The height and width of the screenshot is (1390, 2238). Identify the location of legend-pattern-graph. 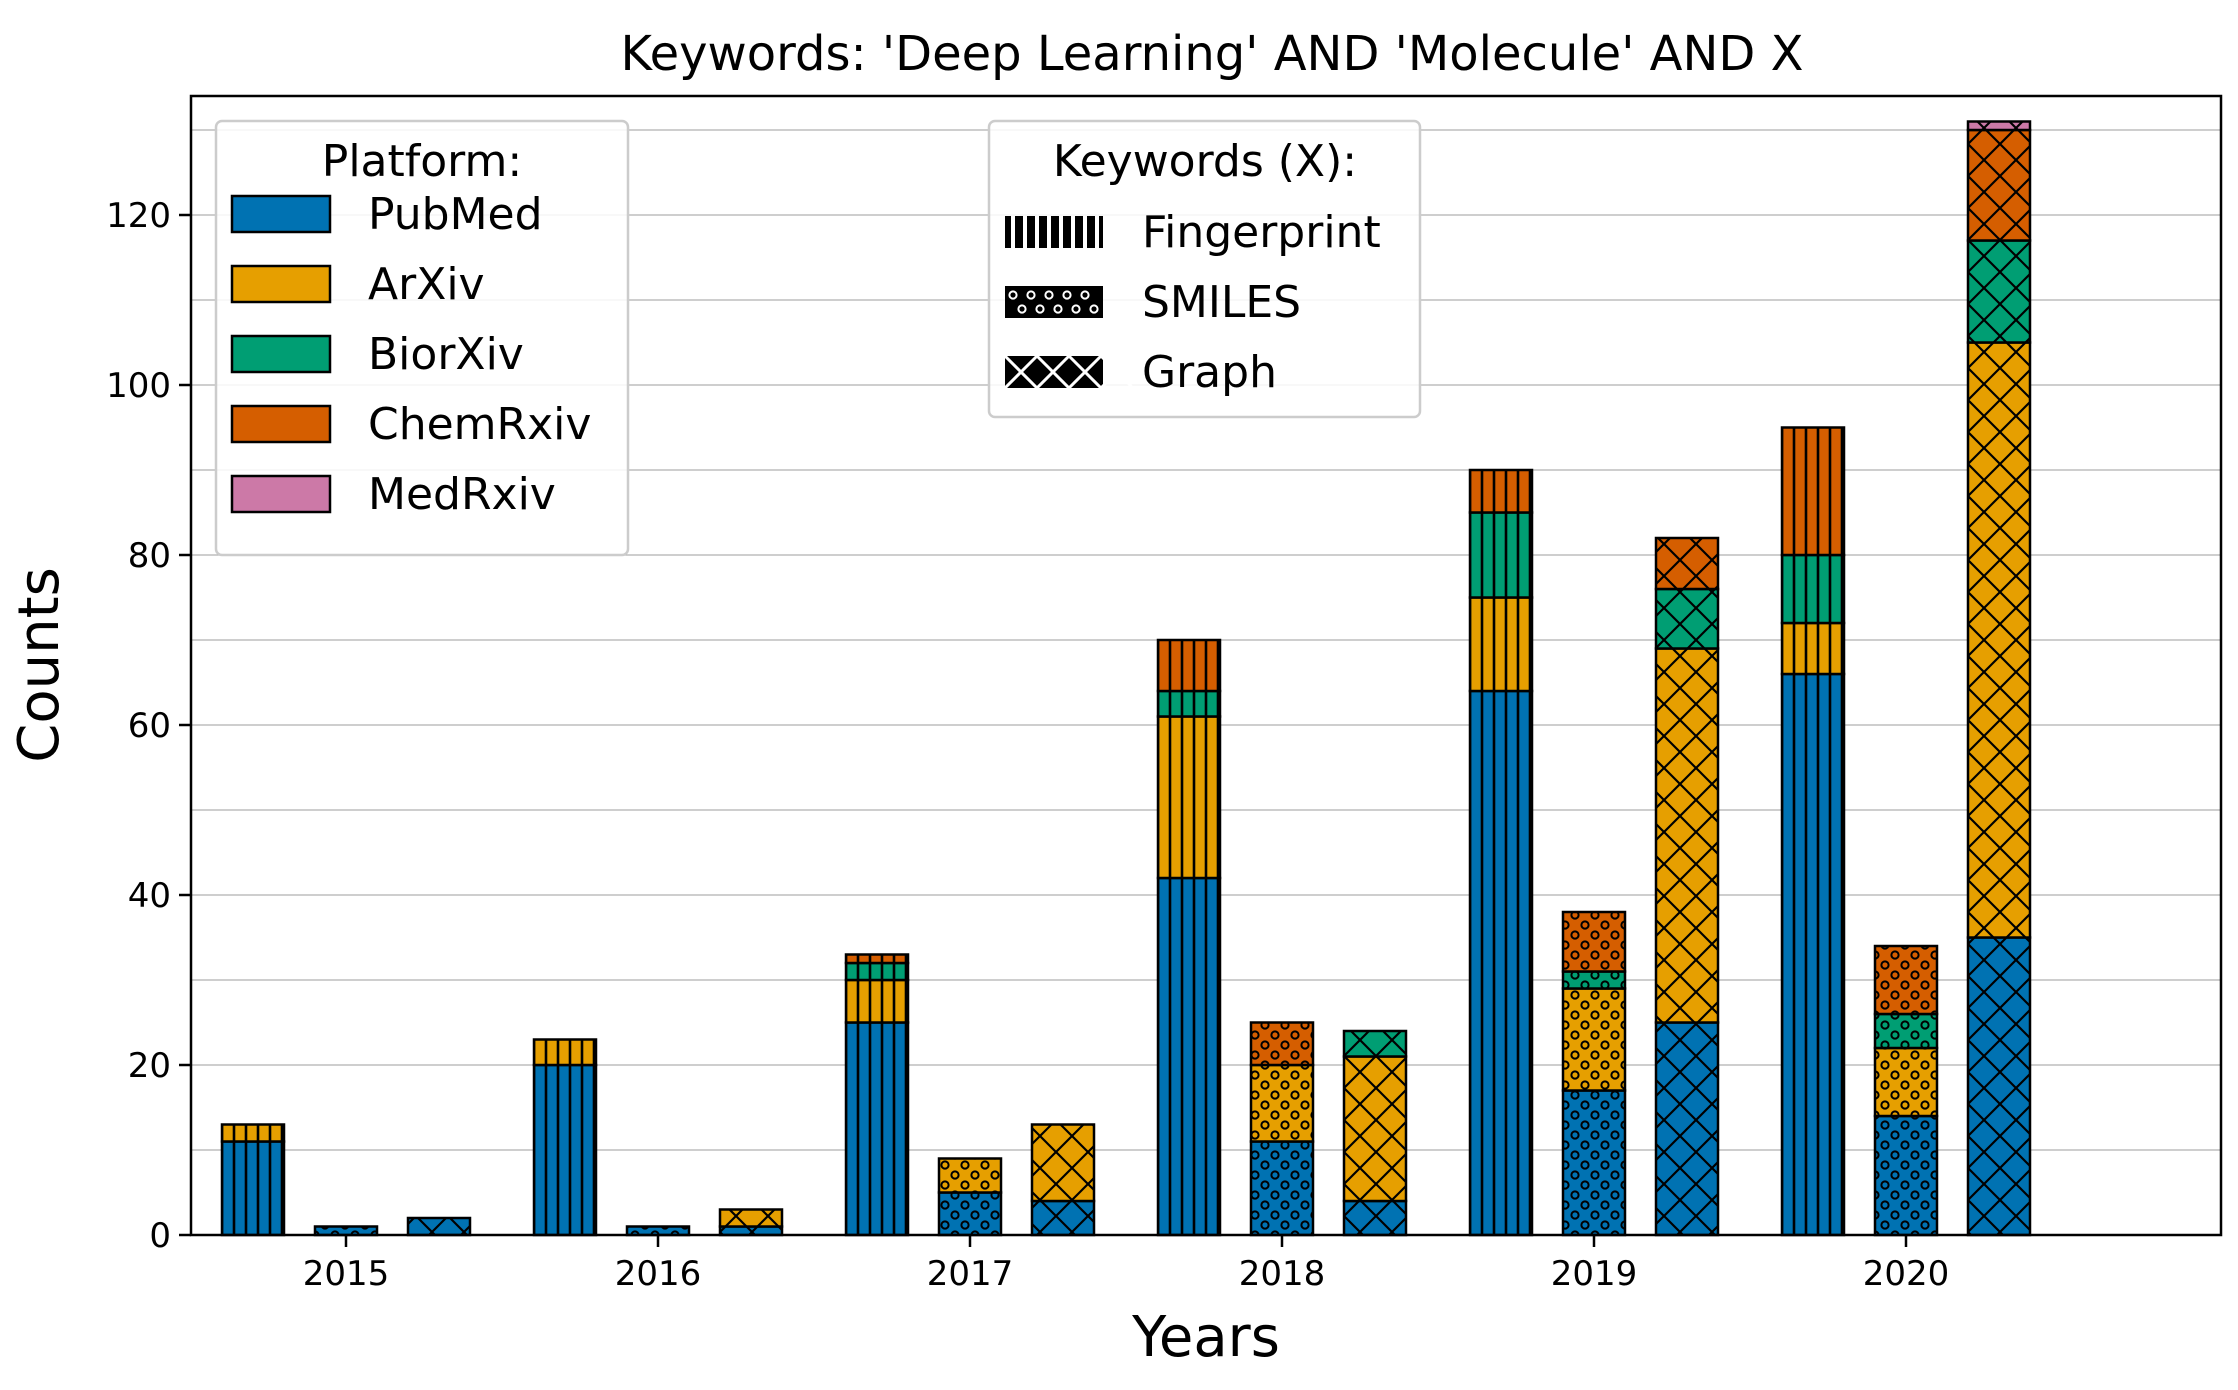
(1069, 372).